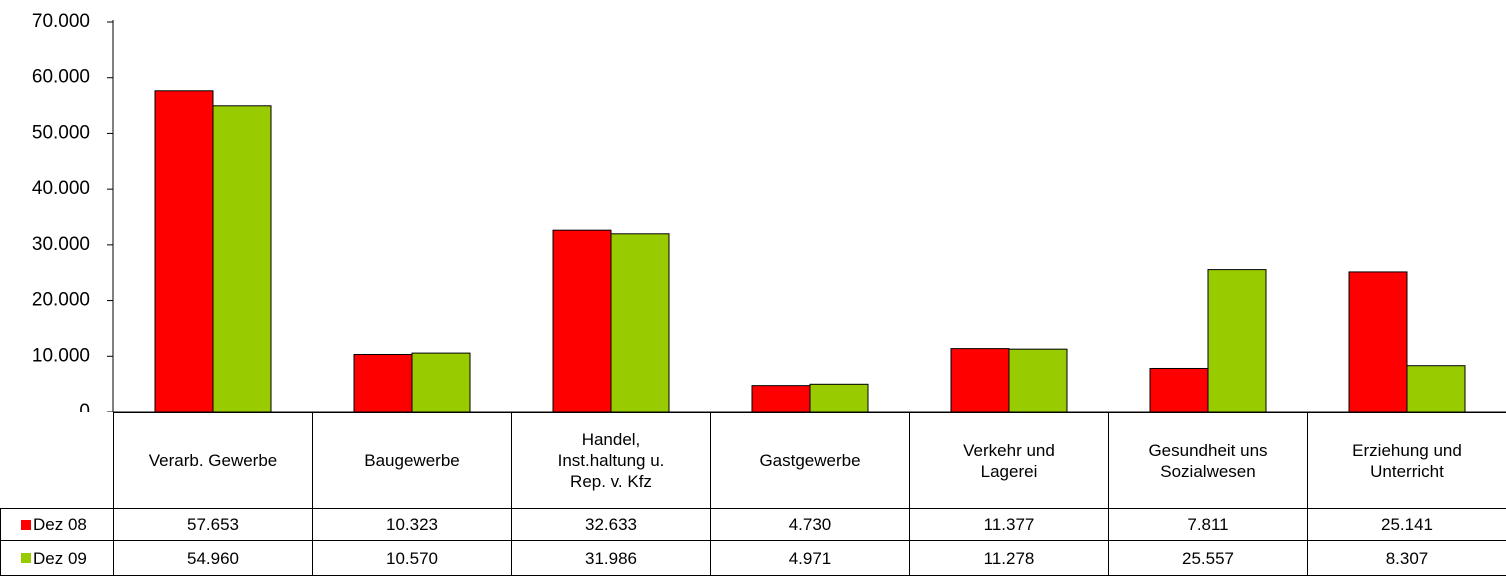  What do you see at coordinates (61, 132) in the screenshot?
I see `y-tick-label: 50.000` at bounding box center [61, 132].